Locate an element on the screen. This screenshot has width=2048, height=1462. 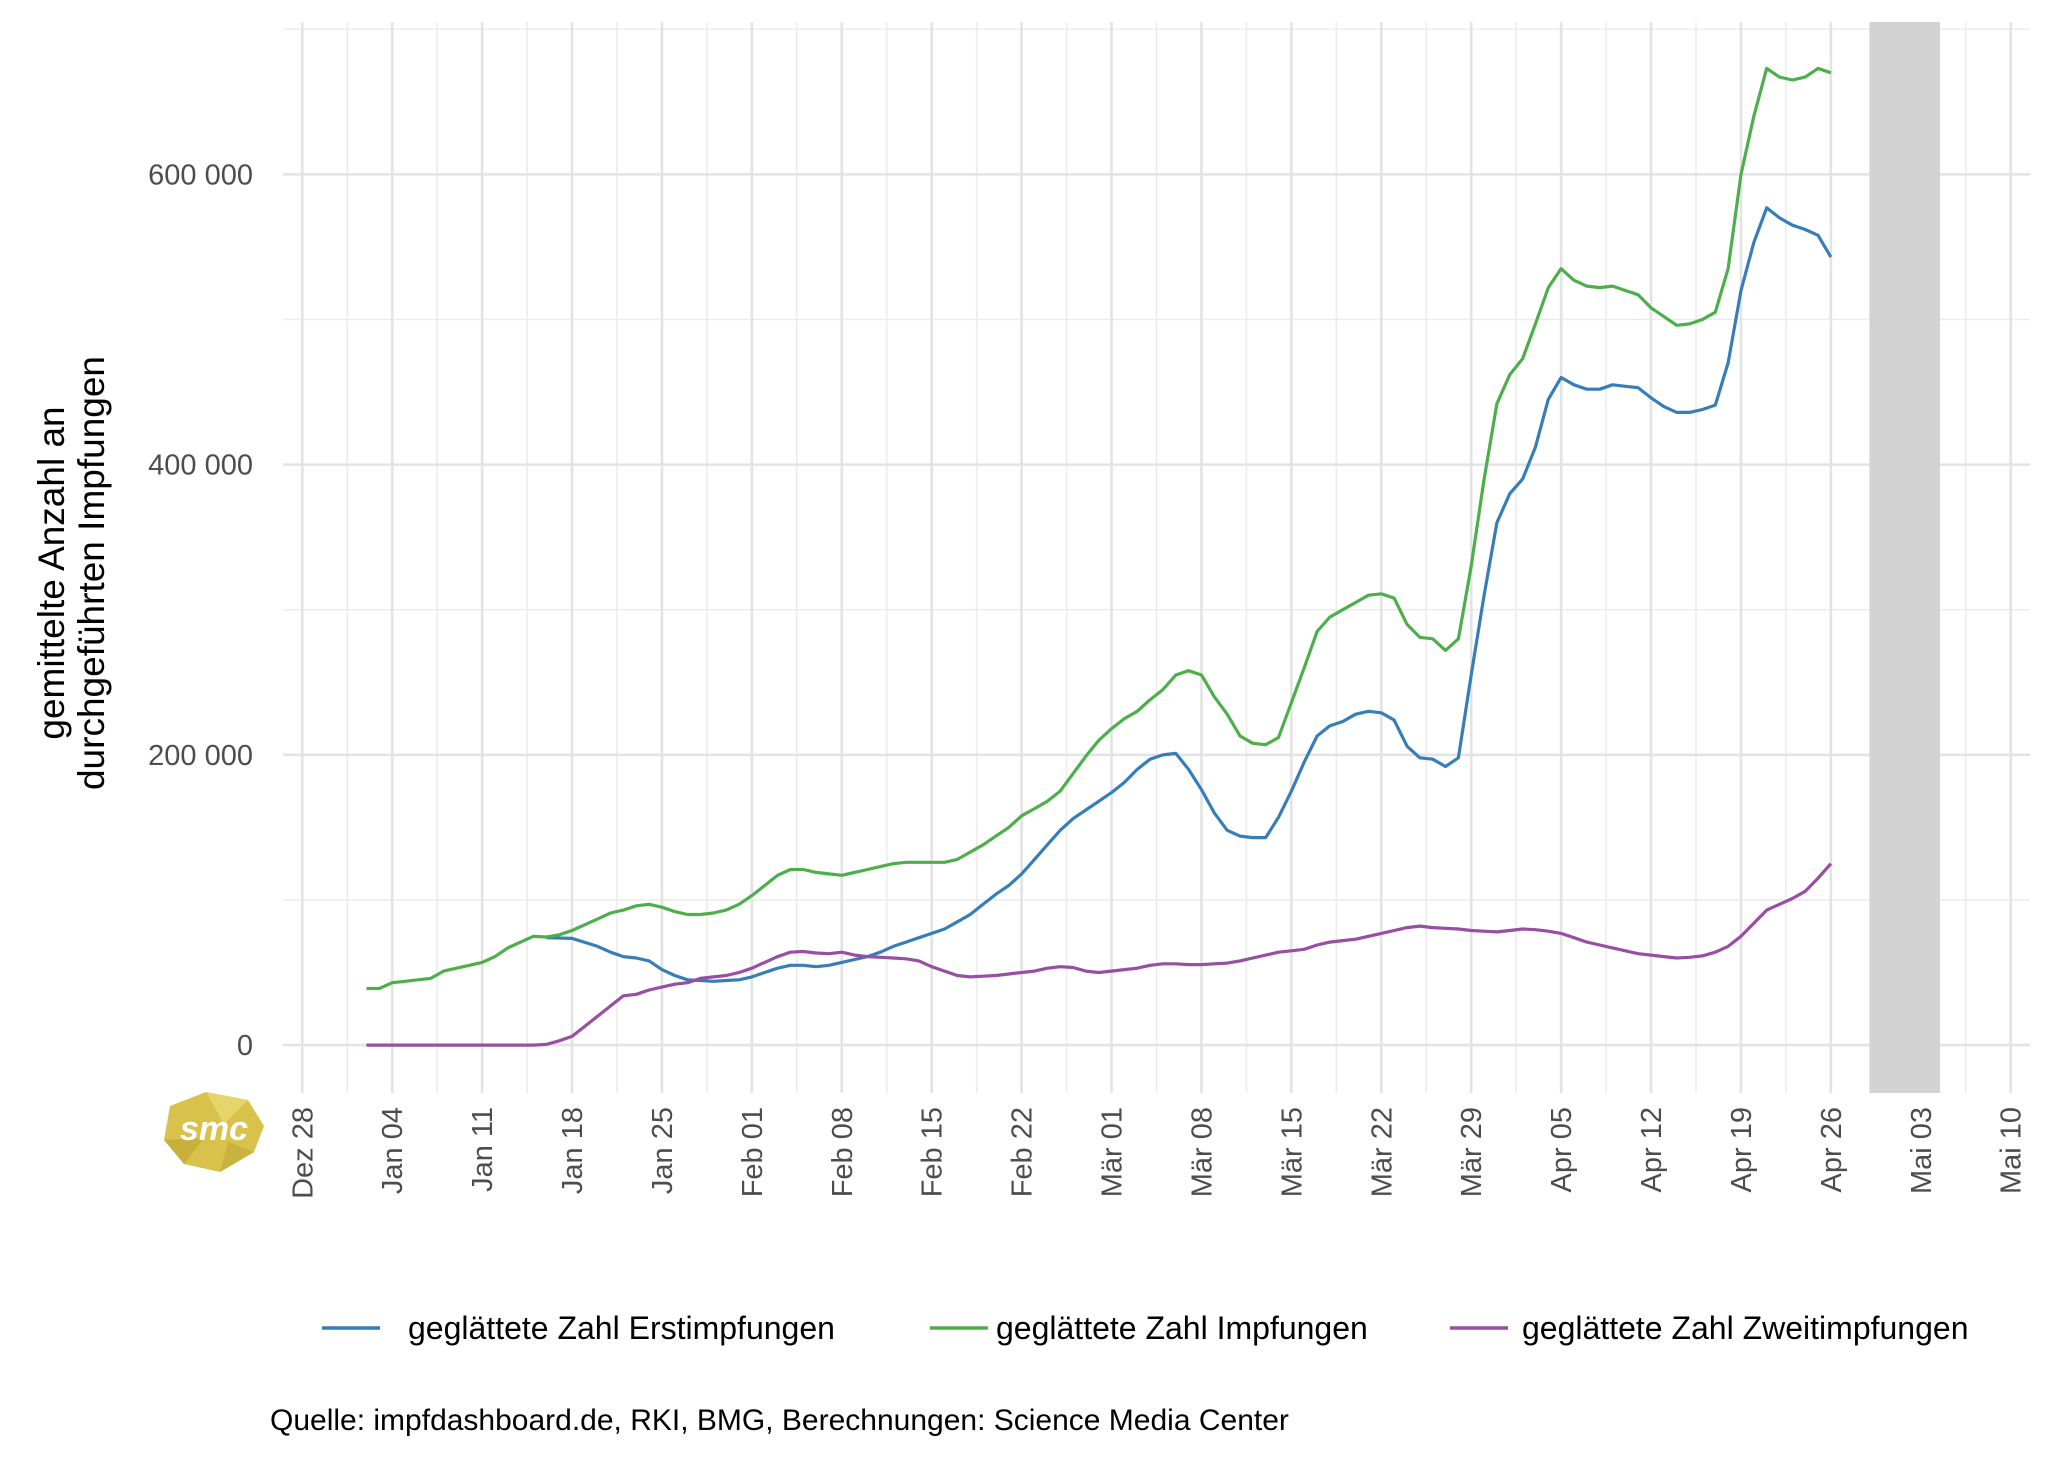
legend-label: geglättete Zahl Zweitimpfungen is located at coordinates (1745, 1328).